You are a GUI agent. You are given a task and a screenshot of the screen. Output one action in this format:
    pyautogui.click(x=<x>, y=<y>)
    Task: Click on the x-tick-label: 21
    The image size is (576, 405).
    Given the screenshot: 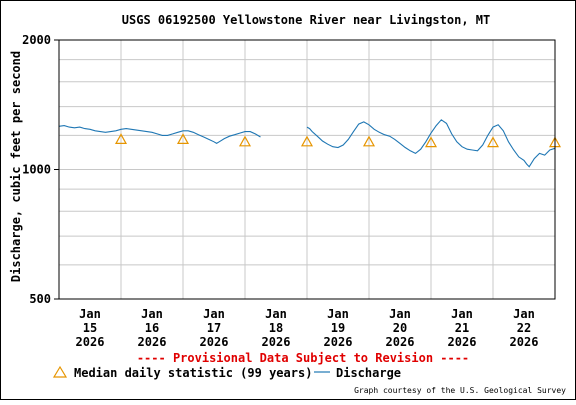 What is the action you would take?
    pyautogui.click(x=462, y=328)
    